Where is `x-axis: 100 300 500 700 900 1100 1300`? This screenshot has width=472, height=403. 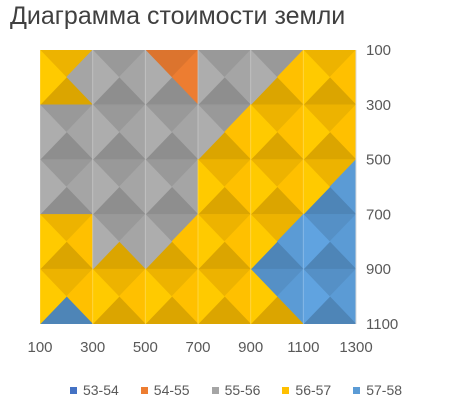
x-axis: 100 300 500 700 900 1100 1300 is located at coordinates (199, 347).